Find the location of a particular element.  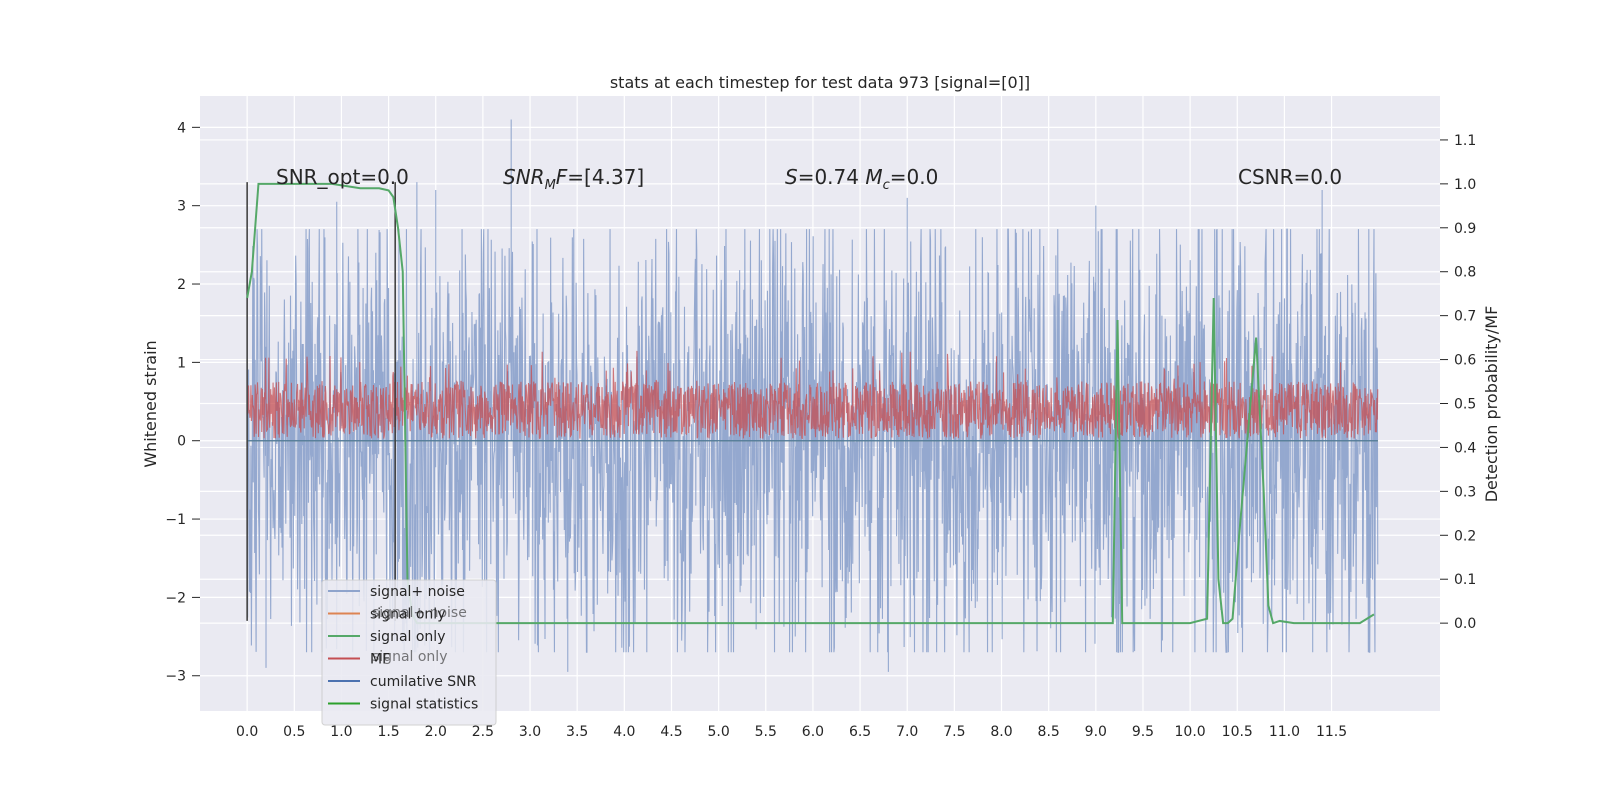

y2-tick-label: 0.4 is located at coordinates (1465, 448).